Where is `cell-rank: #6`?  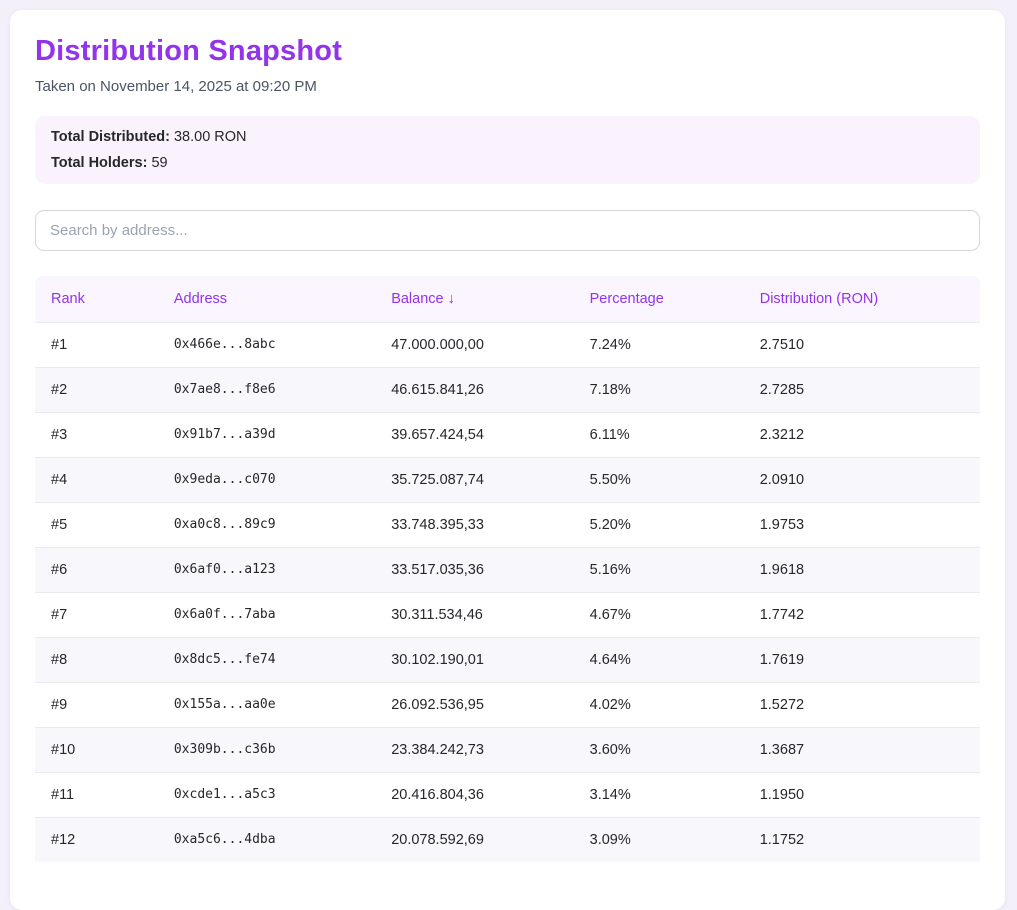 cell-rank: #6 is located at coordinates (96, 569).